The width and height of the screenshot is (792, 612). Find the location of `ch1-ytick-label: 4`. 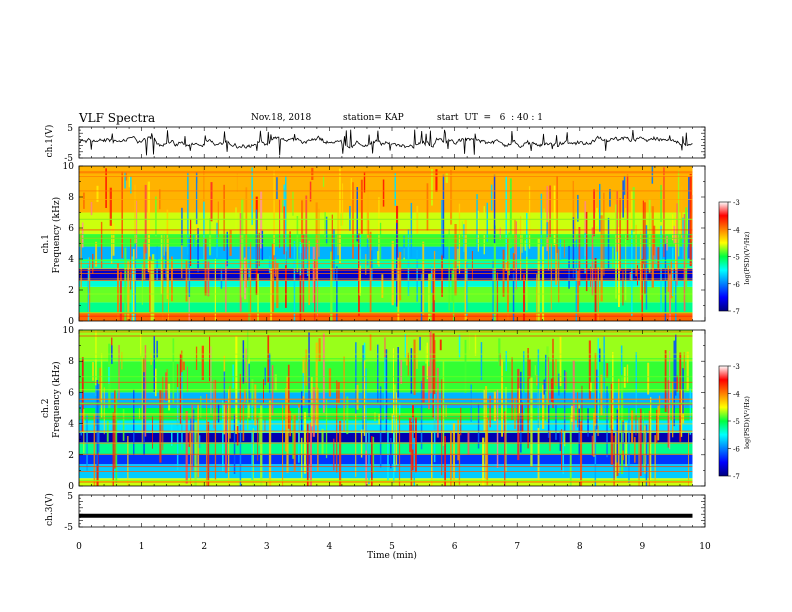

ch1-ytick-label: 4 is located at coordinates (71, 260).